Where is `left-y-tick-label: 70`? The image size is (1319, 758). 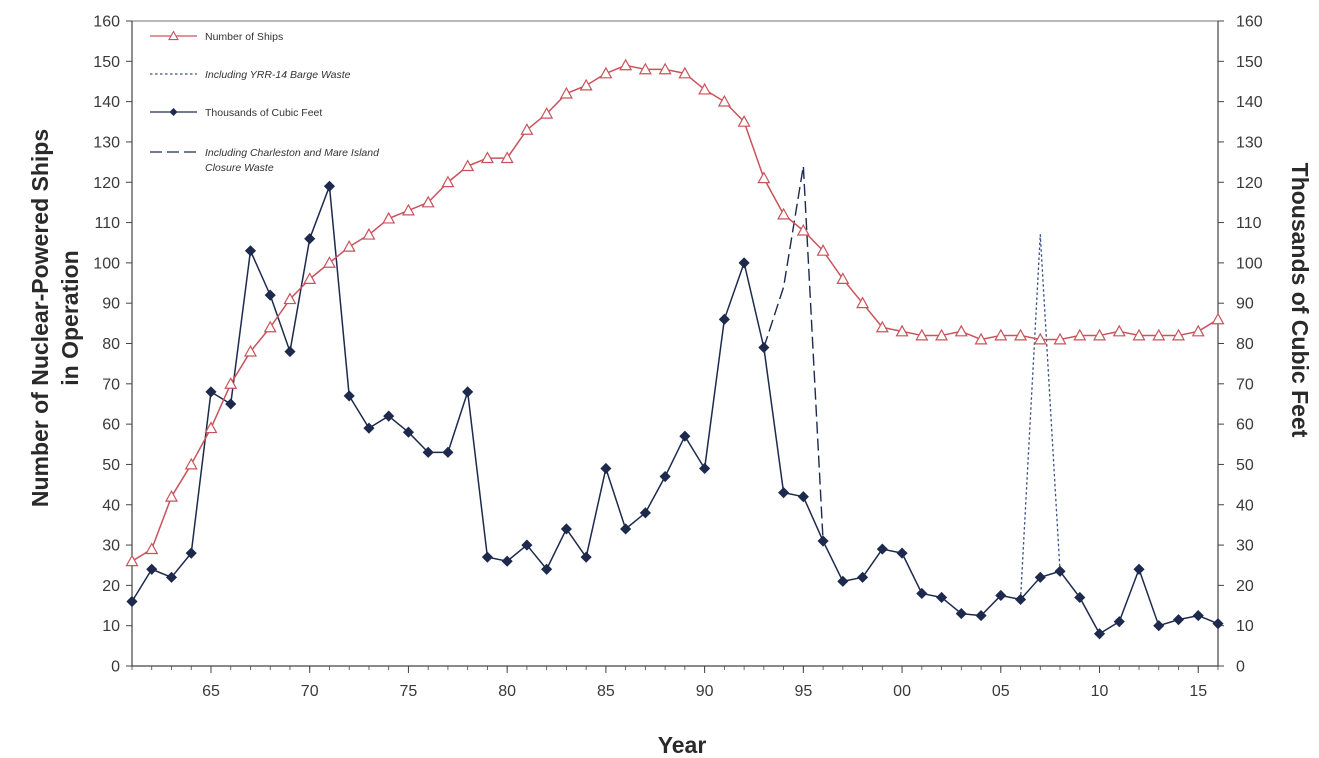 left-y-tick-label: 70 is located at coordinates (111, 384).